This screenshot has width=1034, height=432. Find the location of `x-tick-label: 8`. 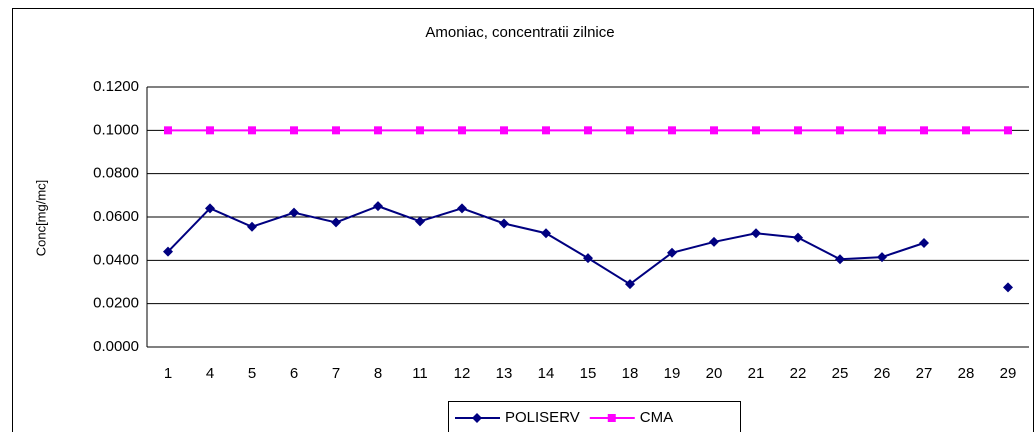

x-tick-label: 8 is located at coordinates (378, 373).